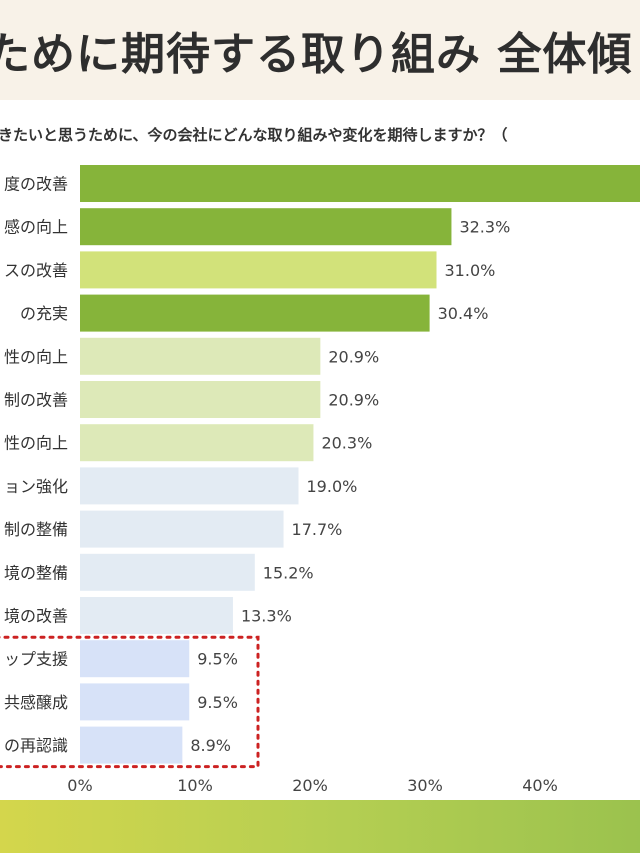 The image size is (640, 853). What do you see at coordinates (425, 785) in the screenshot?
I see `x-tick-label: 30%` at bounding box center [425, 785].